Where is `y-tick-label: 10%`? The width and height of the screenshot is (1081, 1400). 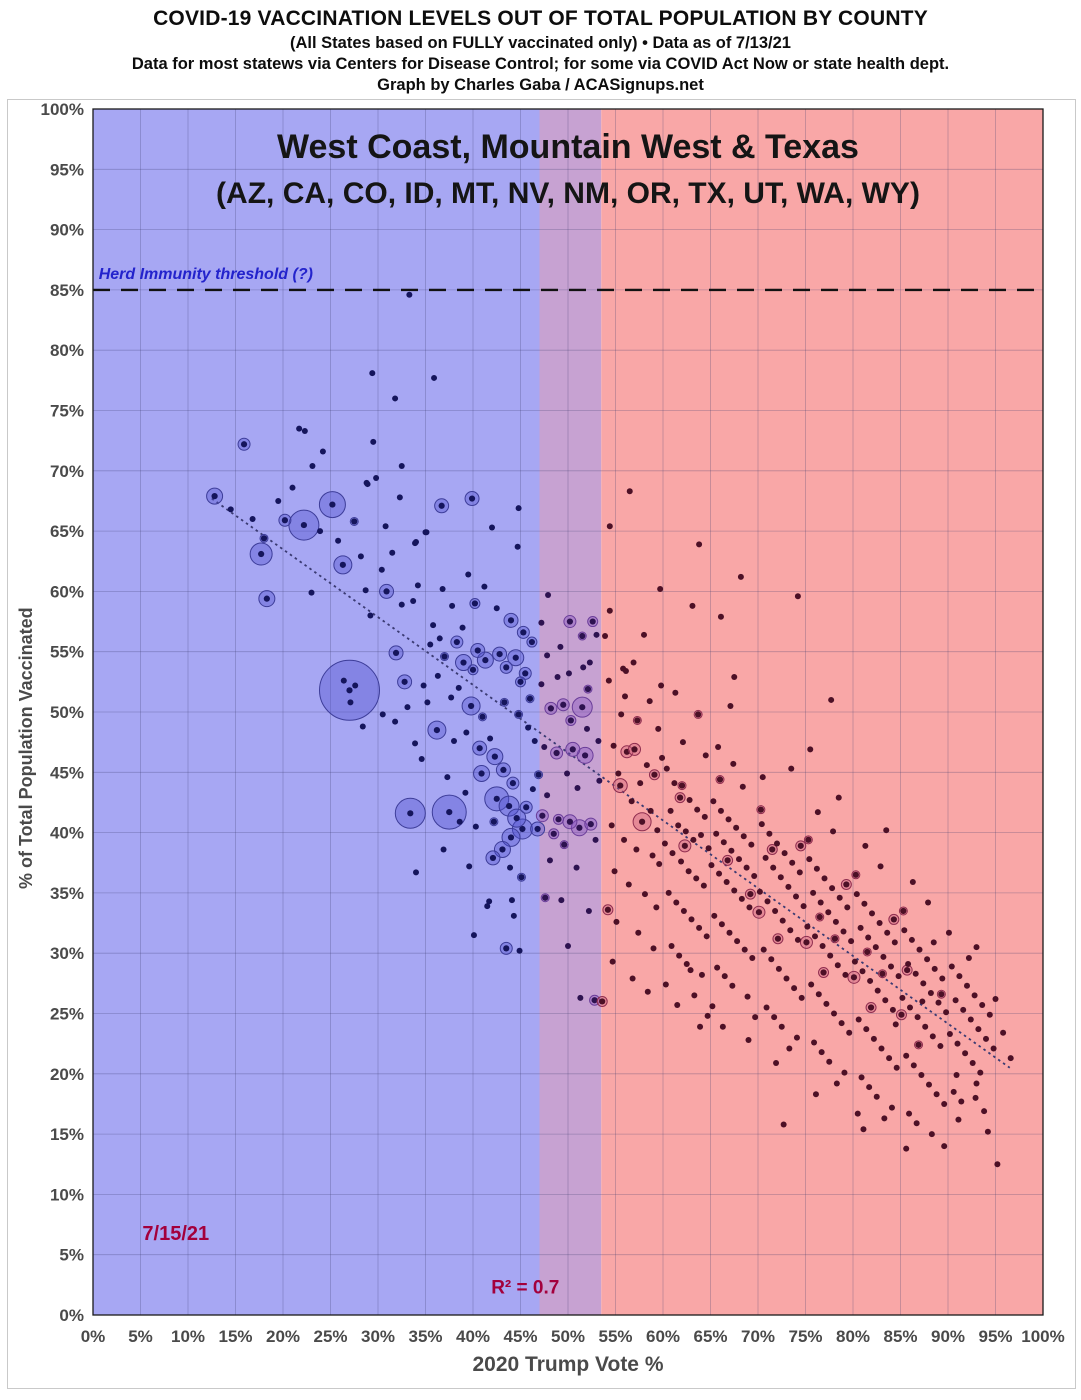 y-tick-label: 10% is located at coordinates (67, 1194).